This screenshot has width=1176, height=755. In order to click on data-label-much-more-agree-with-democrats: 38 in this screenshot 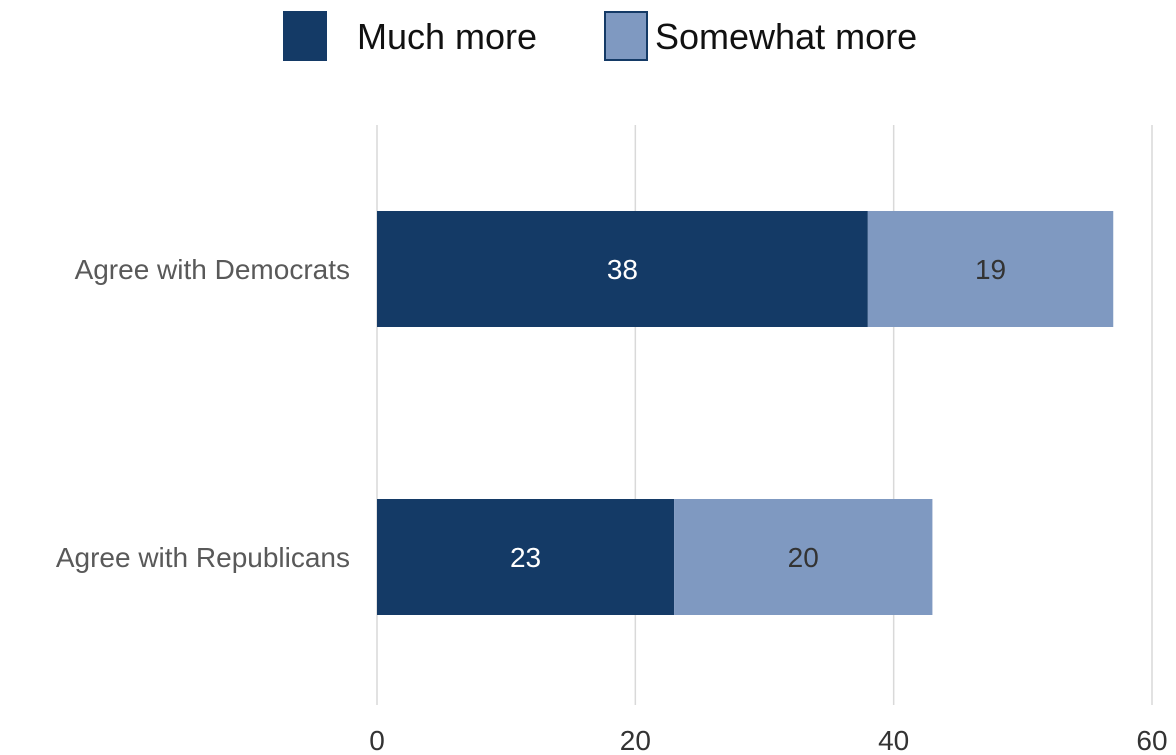, I will do `click(622, 269)`.